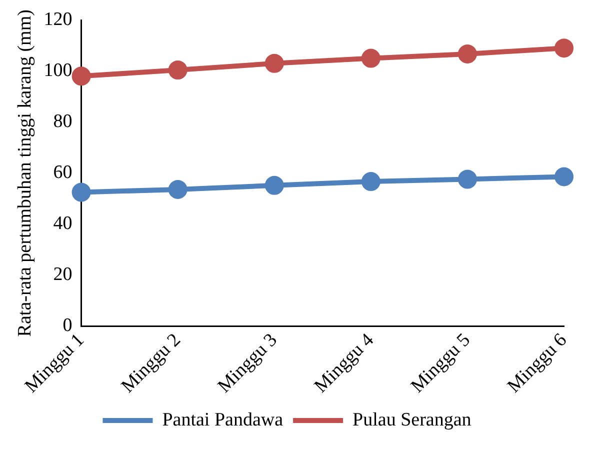  I want to click on legend-label: Pantai Pandawa, so click(223, 419).